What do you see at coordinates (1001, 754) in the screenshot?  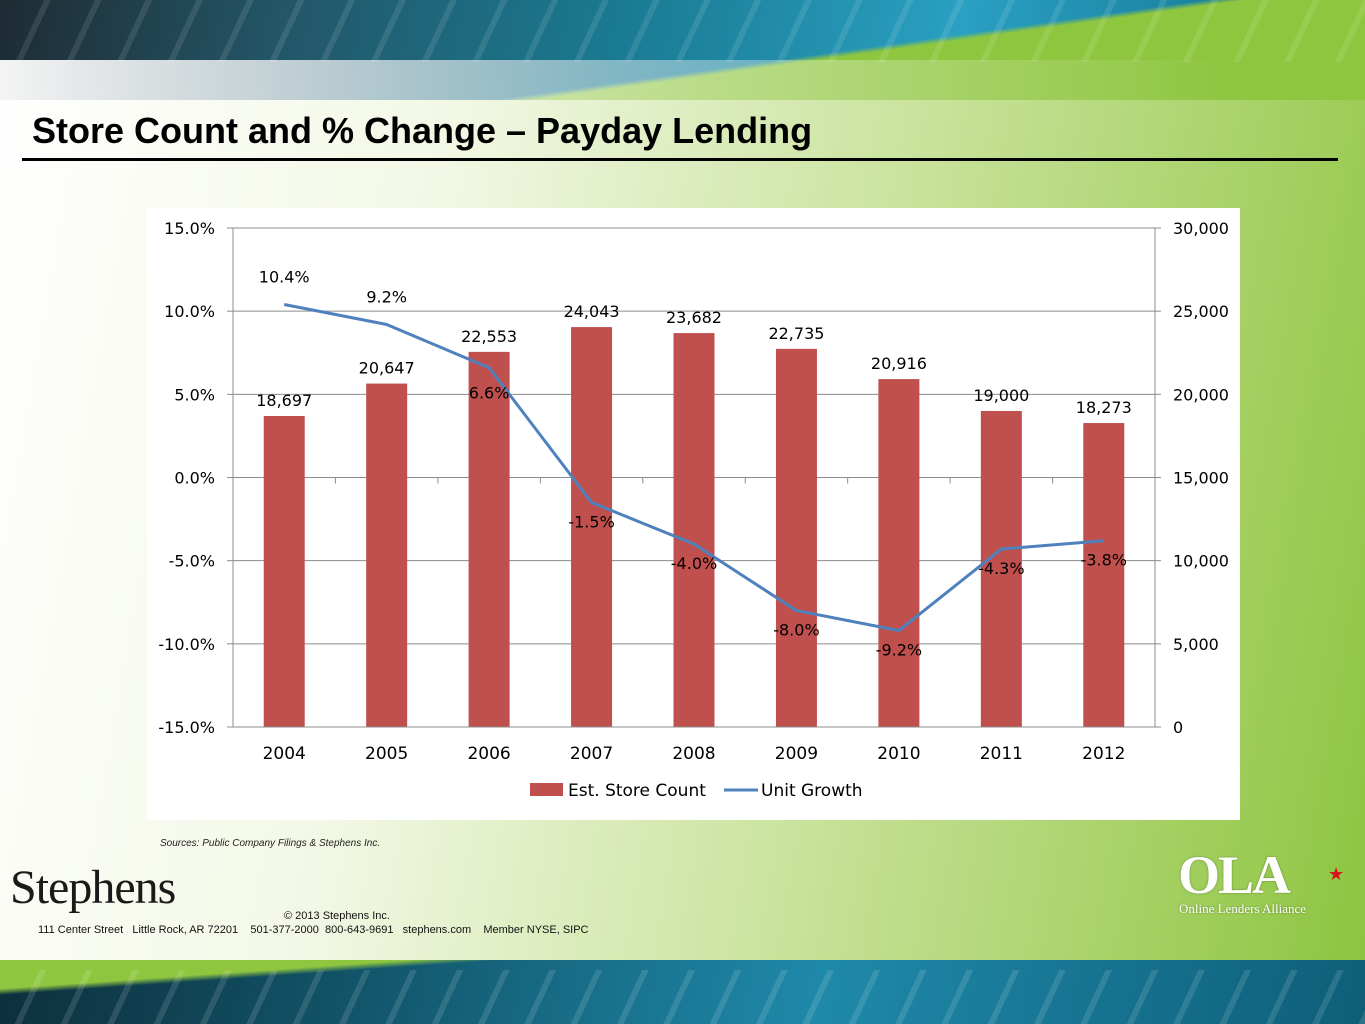 I see `category-label: 2011` at bounding box center [1001, 754].